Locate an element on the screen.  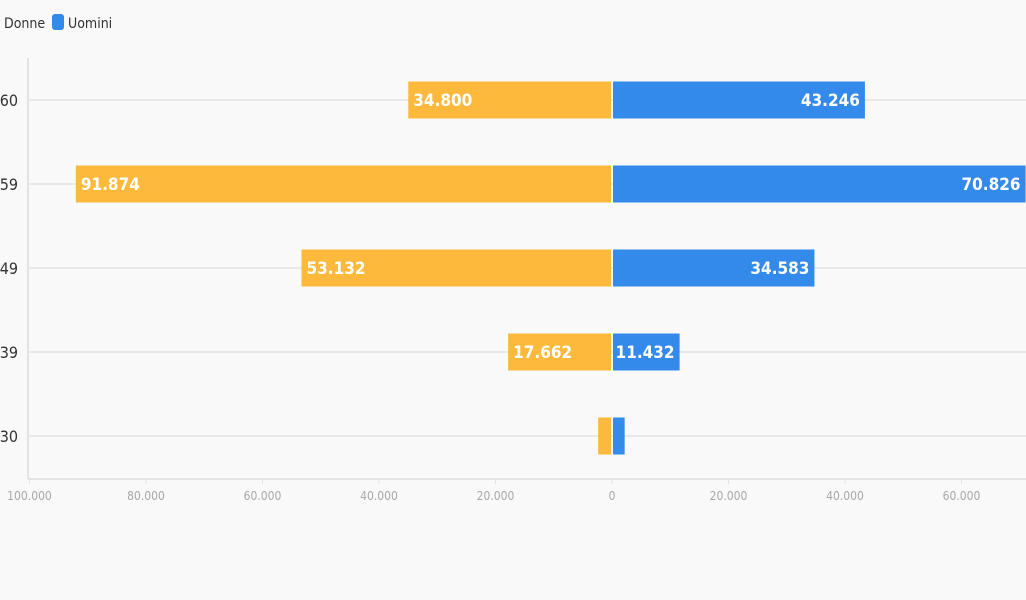
data-label-donne: 17.662 is located at coordinates (542, 353).